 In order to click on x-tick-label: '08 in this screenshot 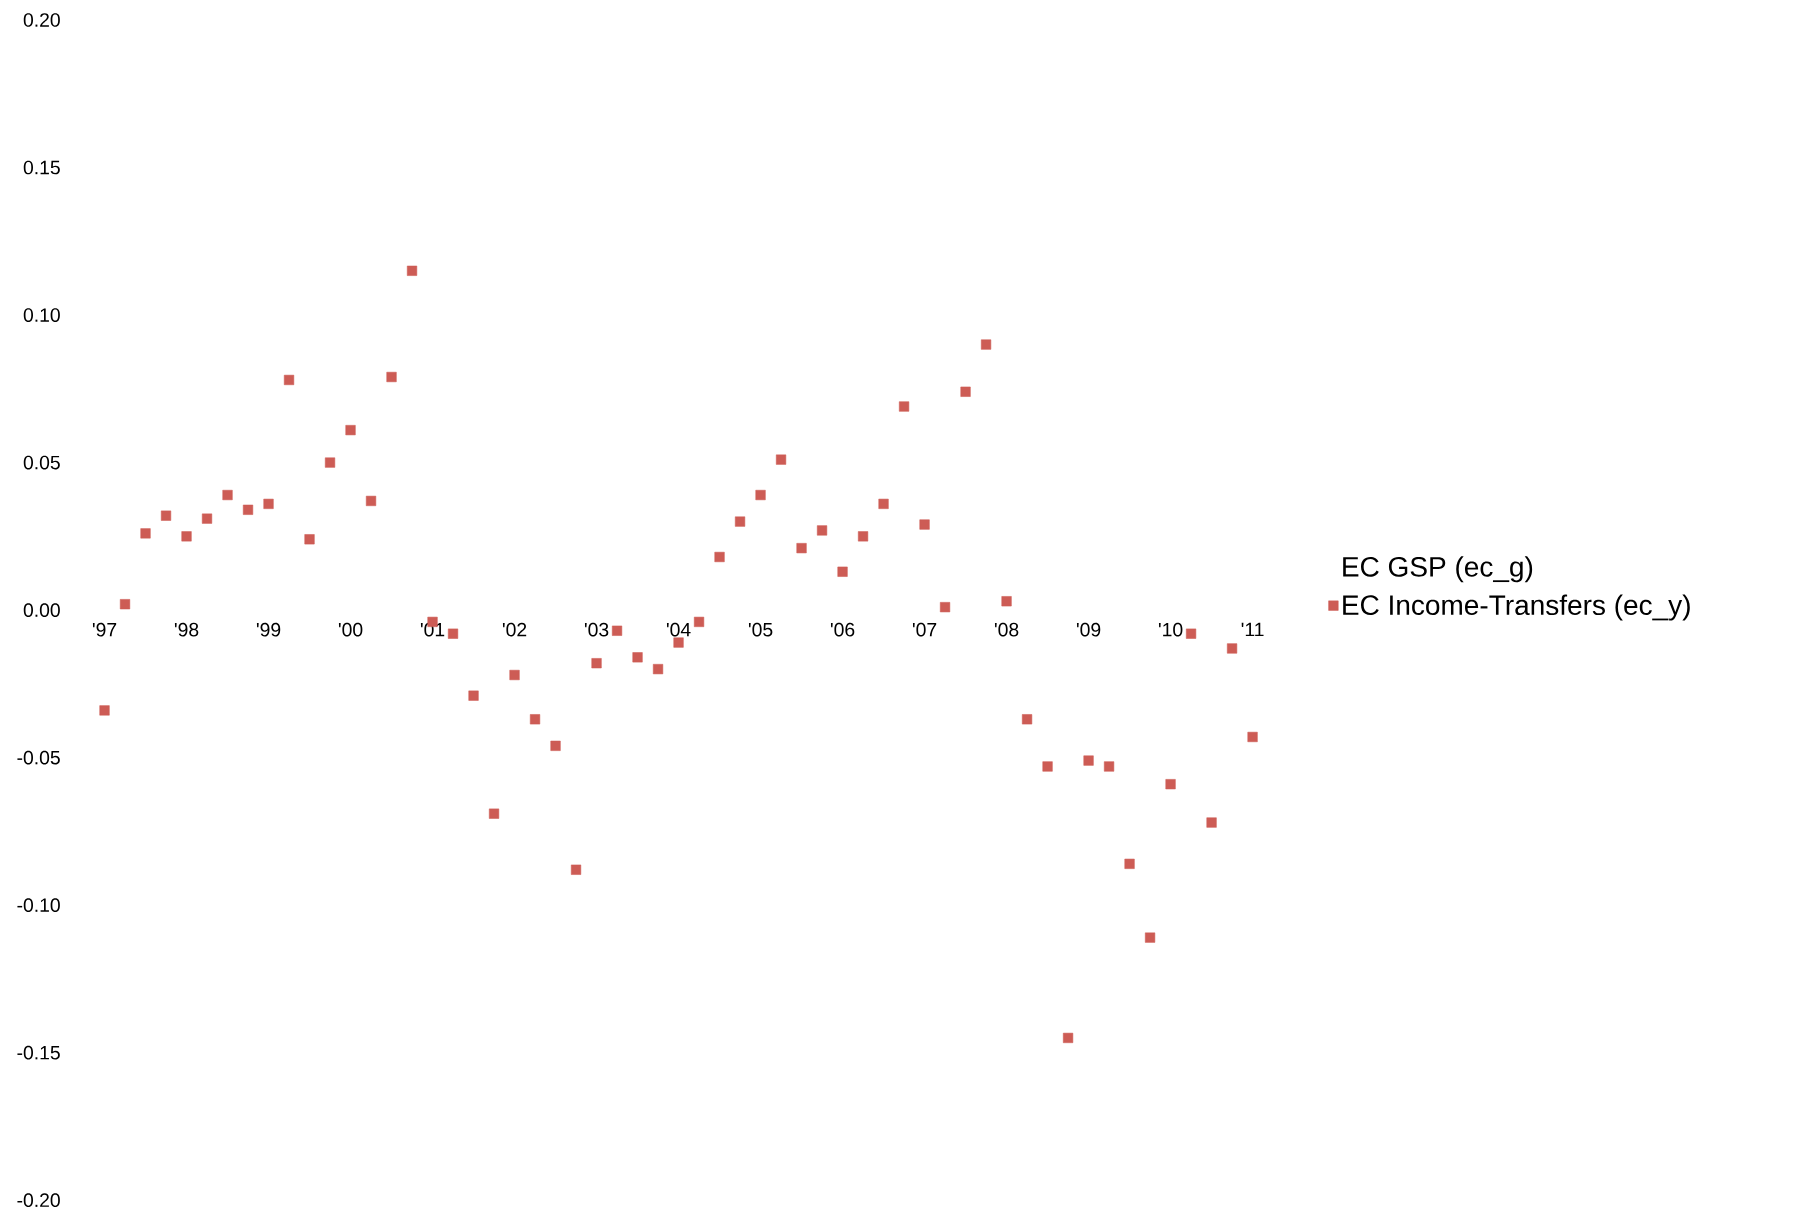, I will do `click(1006, 630)`.